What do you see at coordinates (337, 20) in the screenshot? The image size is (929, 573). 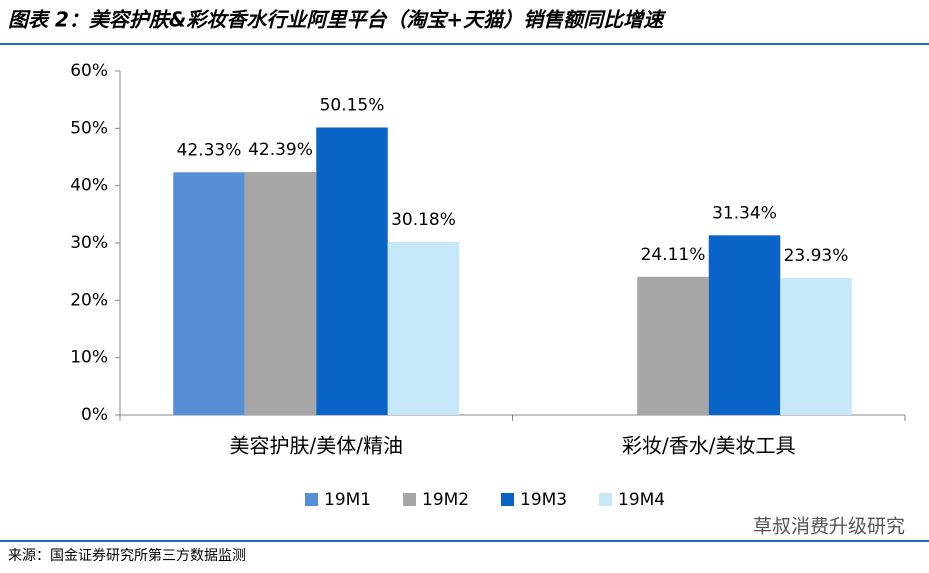 I see `chart-title: 图表 2：美容护肤&彩妆香水行业阿里平台（淘宝+天猫）销售额同比增速` at bounding box center [337, 20].